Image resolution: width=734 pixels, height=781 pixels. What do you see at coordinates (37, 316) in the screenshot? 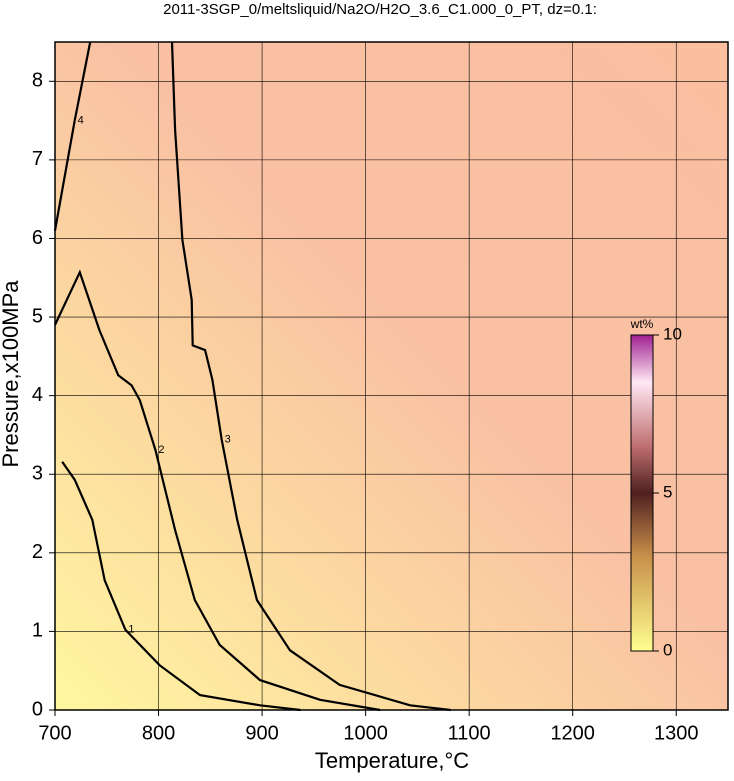
I see `y-tick-label: 5` at bounding box center [37, 316].